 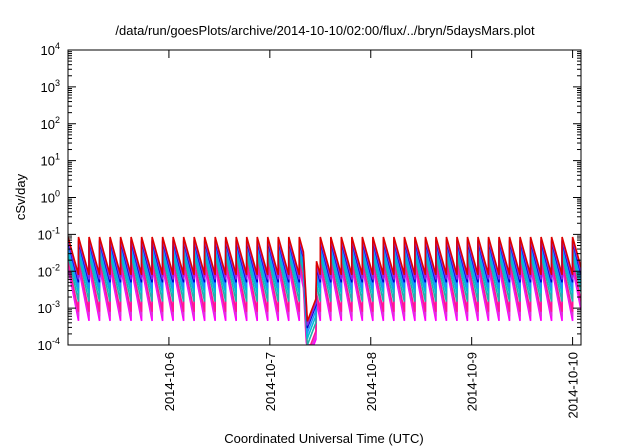 I want to click on y-tick-label: 10³, so click(x=50, y=86).